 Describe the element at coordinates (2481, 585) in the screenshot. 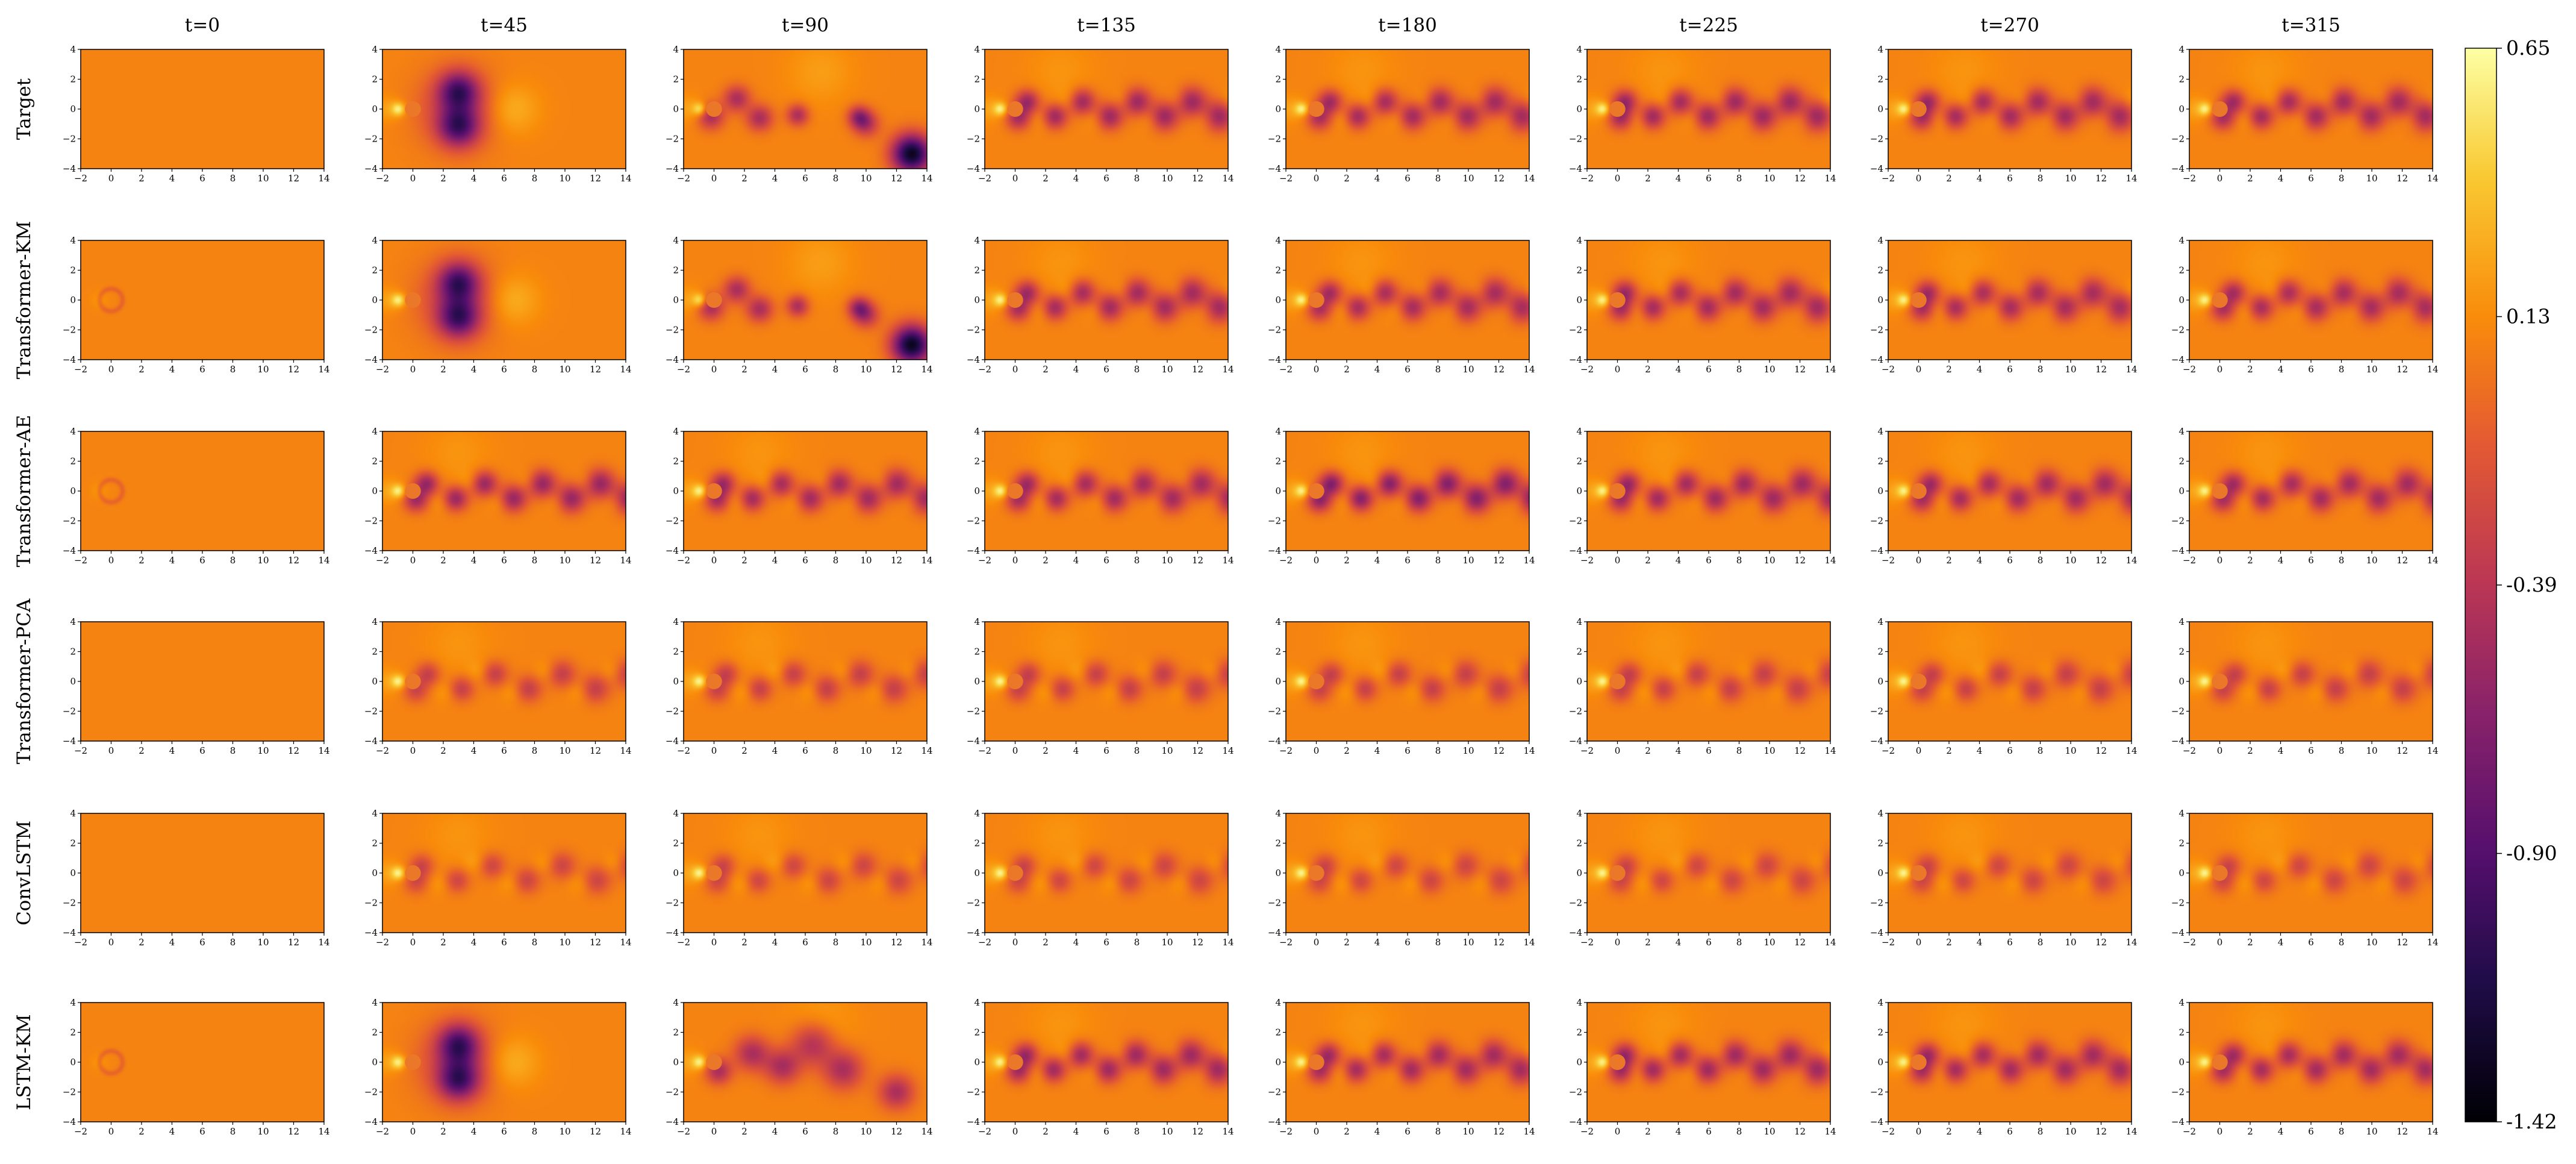

I see `colorbar-gradient` at that location.